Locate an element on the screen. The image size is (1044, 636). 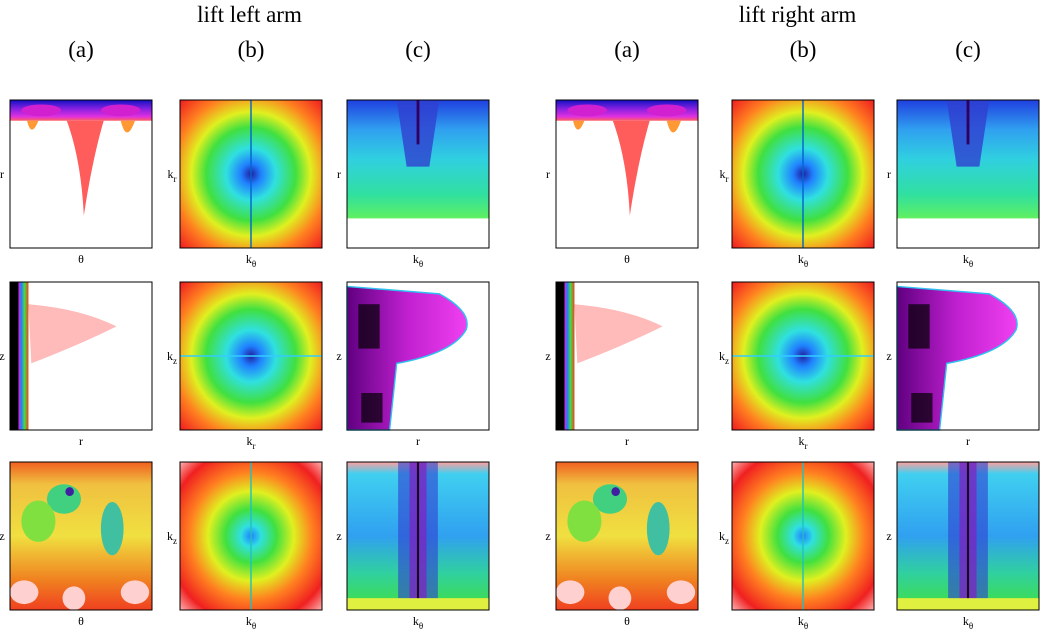
panel: zθ is located at coordinates (622, 544).